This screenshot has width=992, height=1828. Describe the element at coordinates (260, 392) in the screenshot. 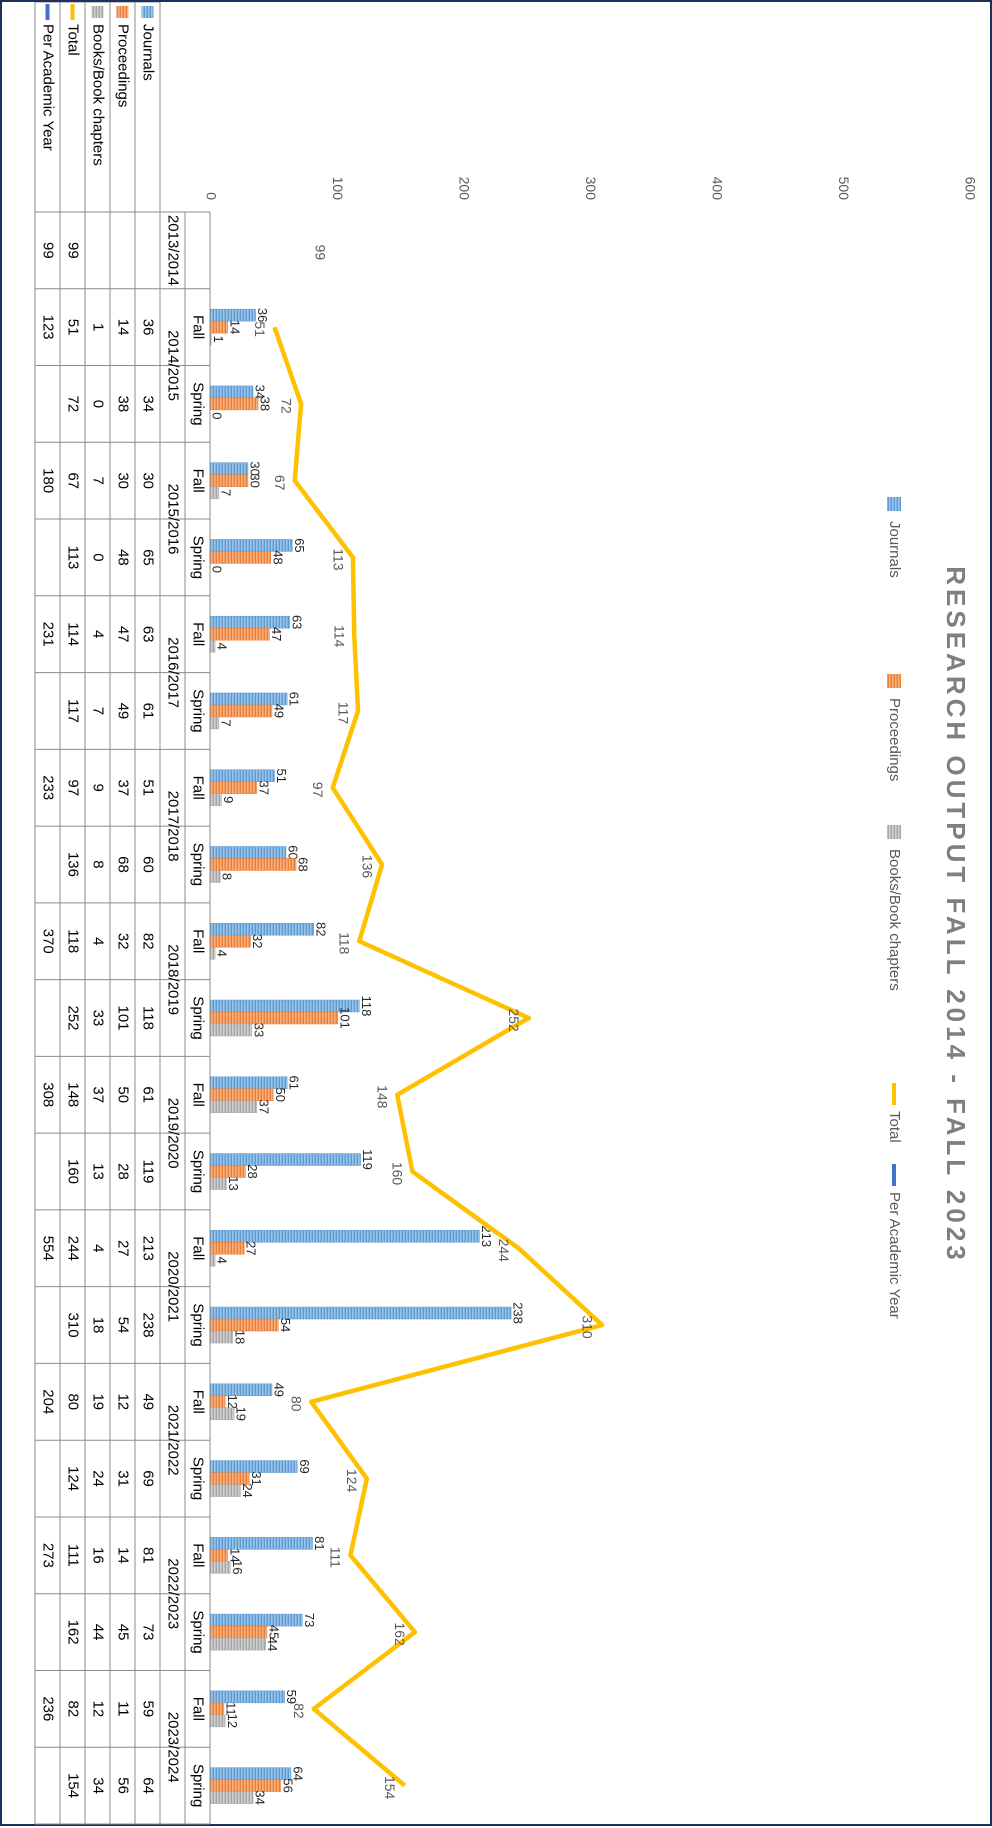

I see `bar-data-label: 34` at that location.